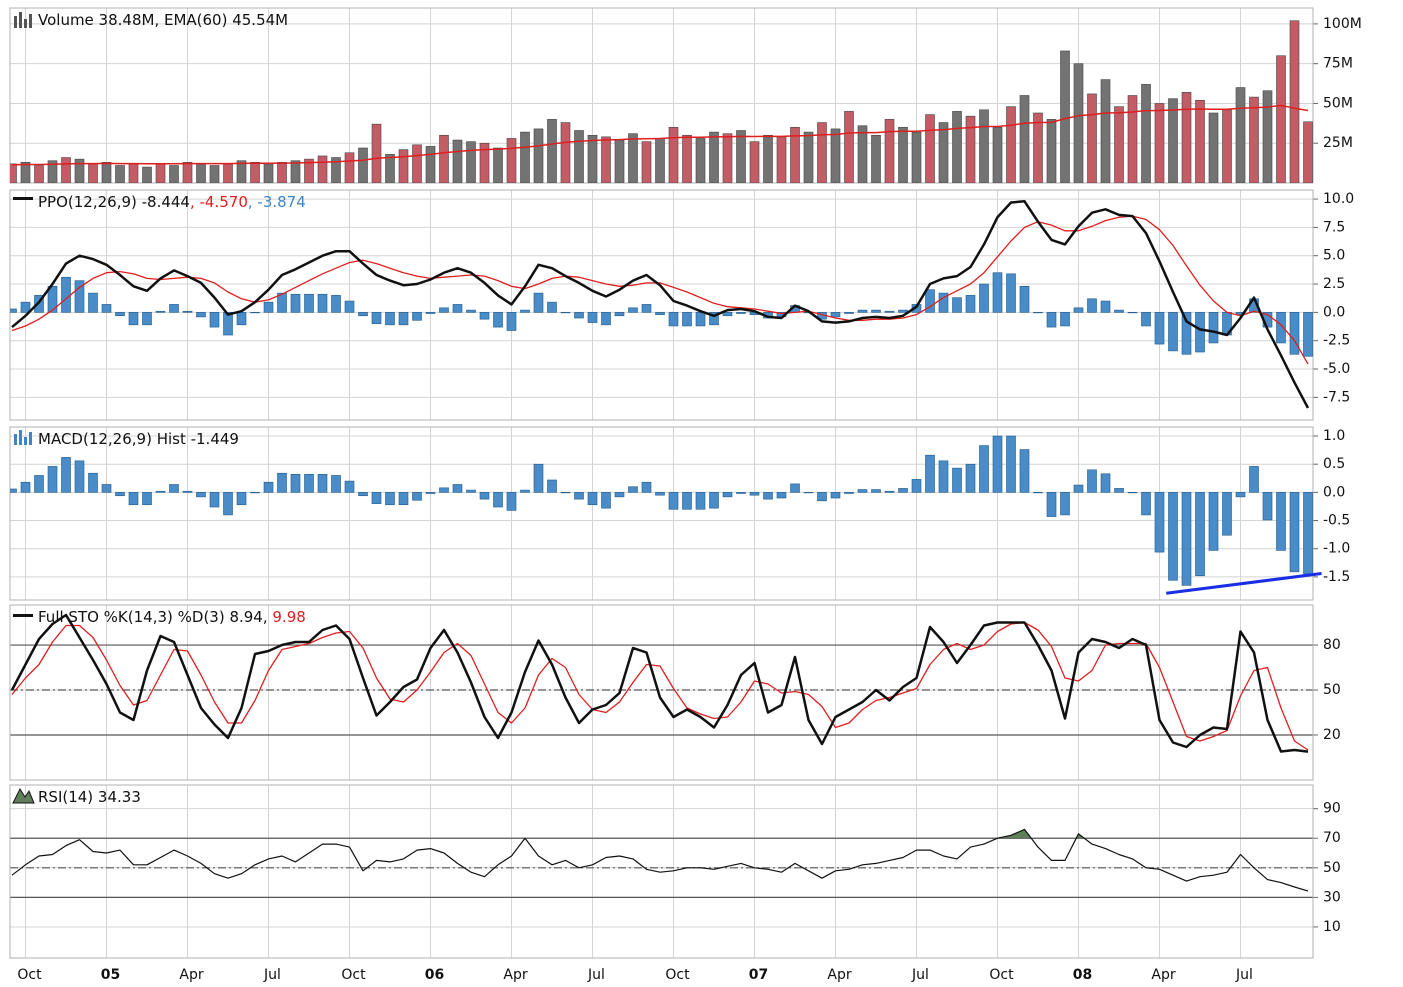 The height and width of the screenshot is (987, 1403). Describe the element at coordinates (1336, 341) in the screenshot. I see `y-tick-label: -2.5` at that location.